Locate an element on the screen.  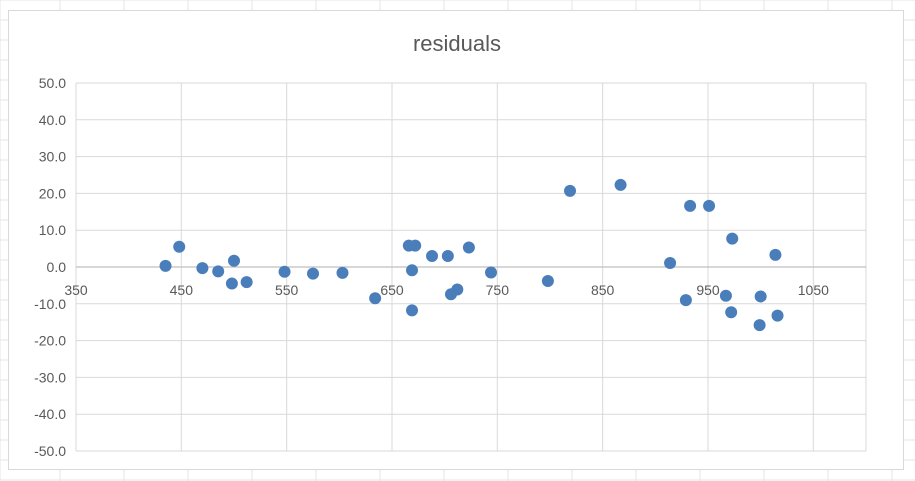
x-tick-label: 350 is located at coordinates (76, 290).